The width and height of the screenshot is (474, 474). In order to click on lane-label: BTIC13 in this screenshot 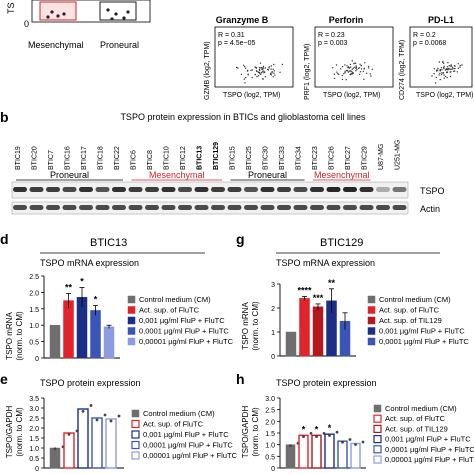, I will do `click(200, 158)`.